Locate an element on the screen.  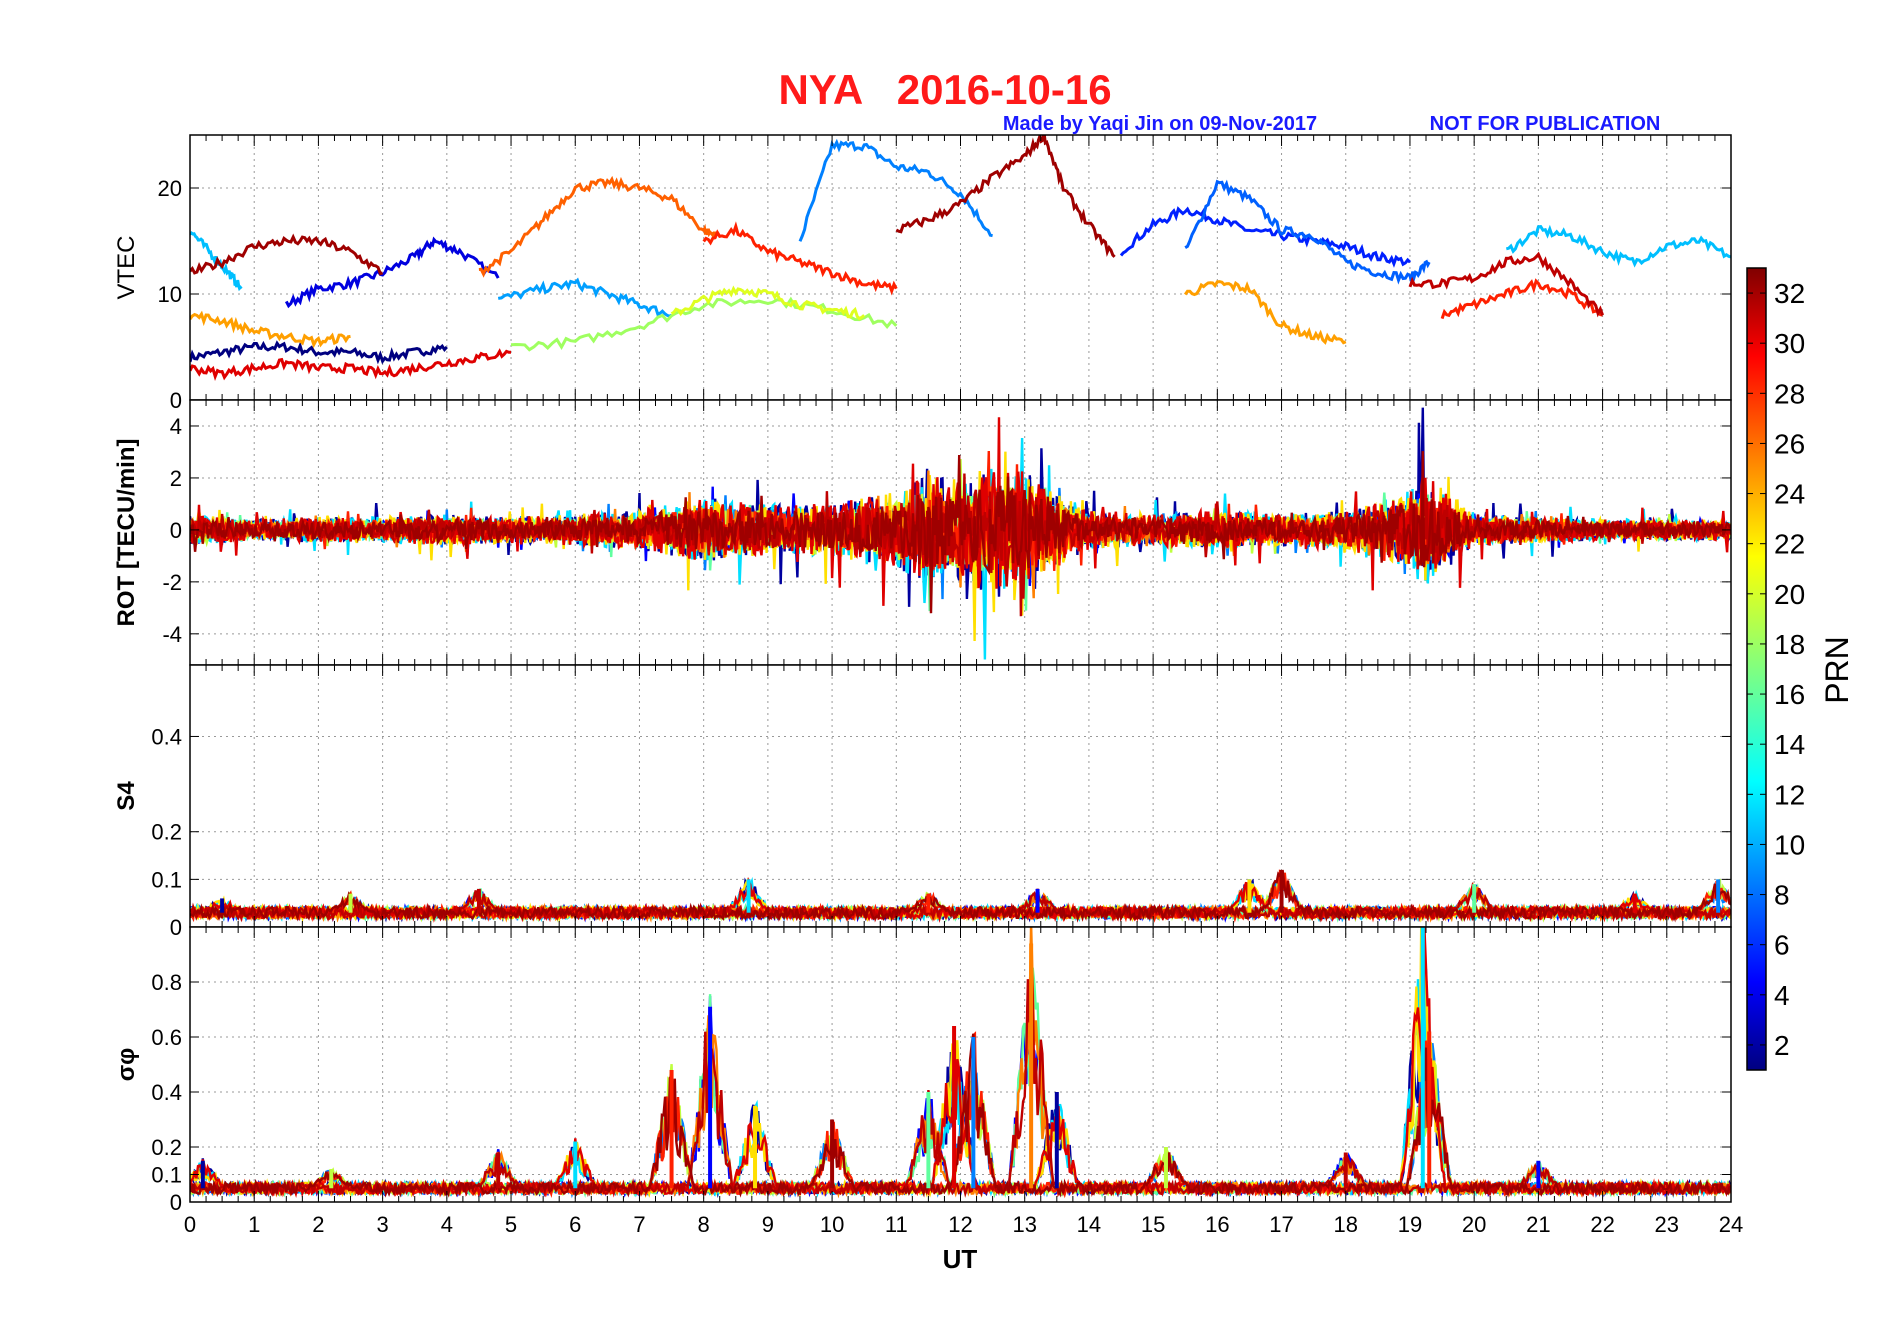
x-tick-label: 1 is located at coordinates (254, 1224).